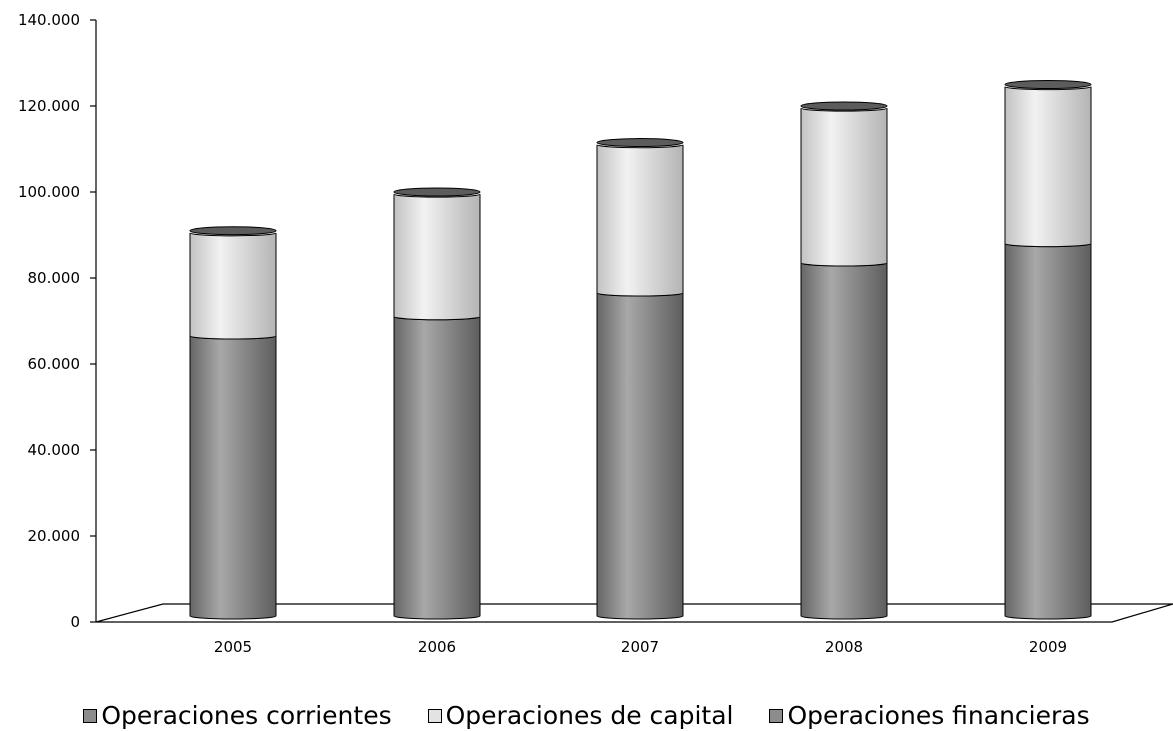 The width and height of the screenshot is (1173, 731). What do you see at coordinates (437, 468) in the screenshot?
I see `bar-corrientes-2006` at bounding box center [437, 468].